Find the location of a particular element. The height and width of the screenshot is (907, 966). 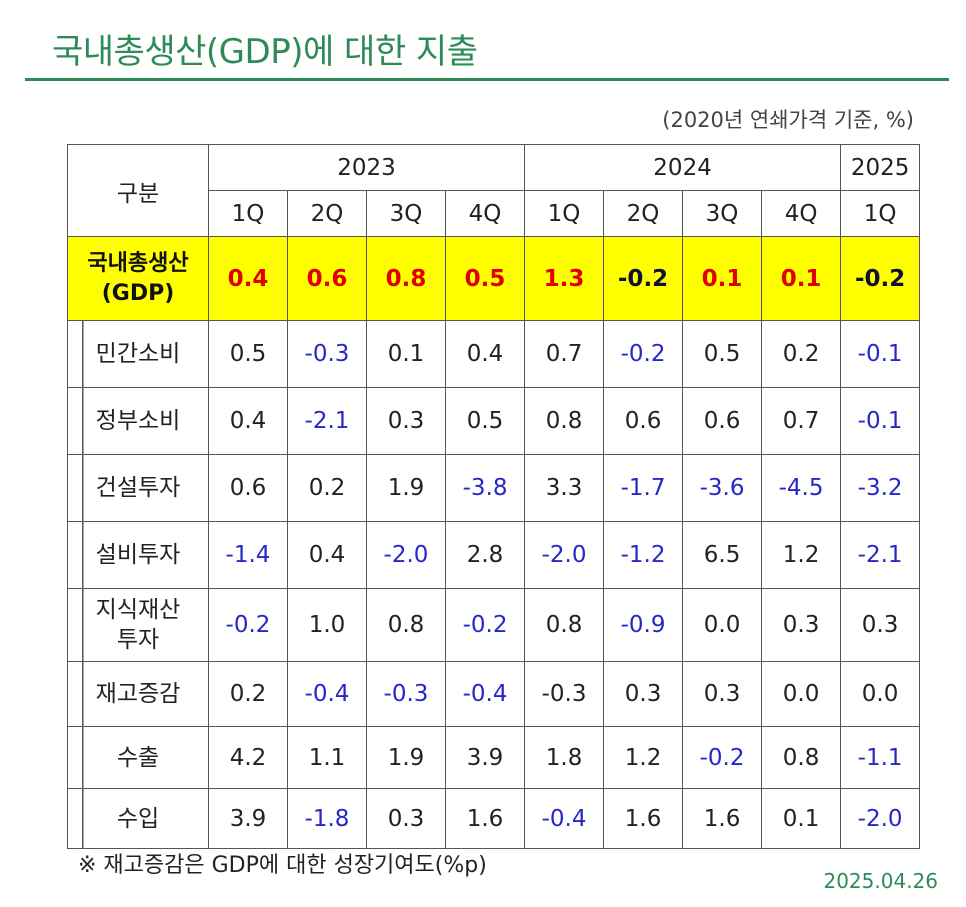

table-row: 민간소비 0.5 -0.3 0.1 0.4 0.7 -0.2 0.5 0.2 -0.1 is located at coordinates (494, 354).